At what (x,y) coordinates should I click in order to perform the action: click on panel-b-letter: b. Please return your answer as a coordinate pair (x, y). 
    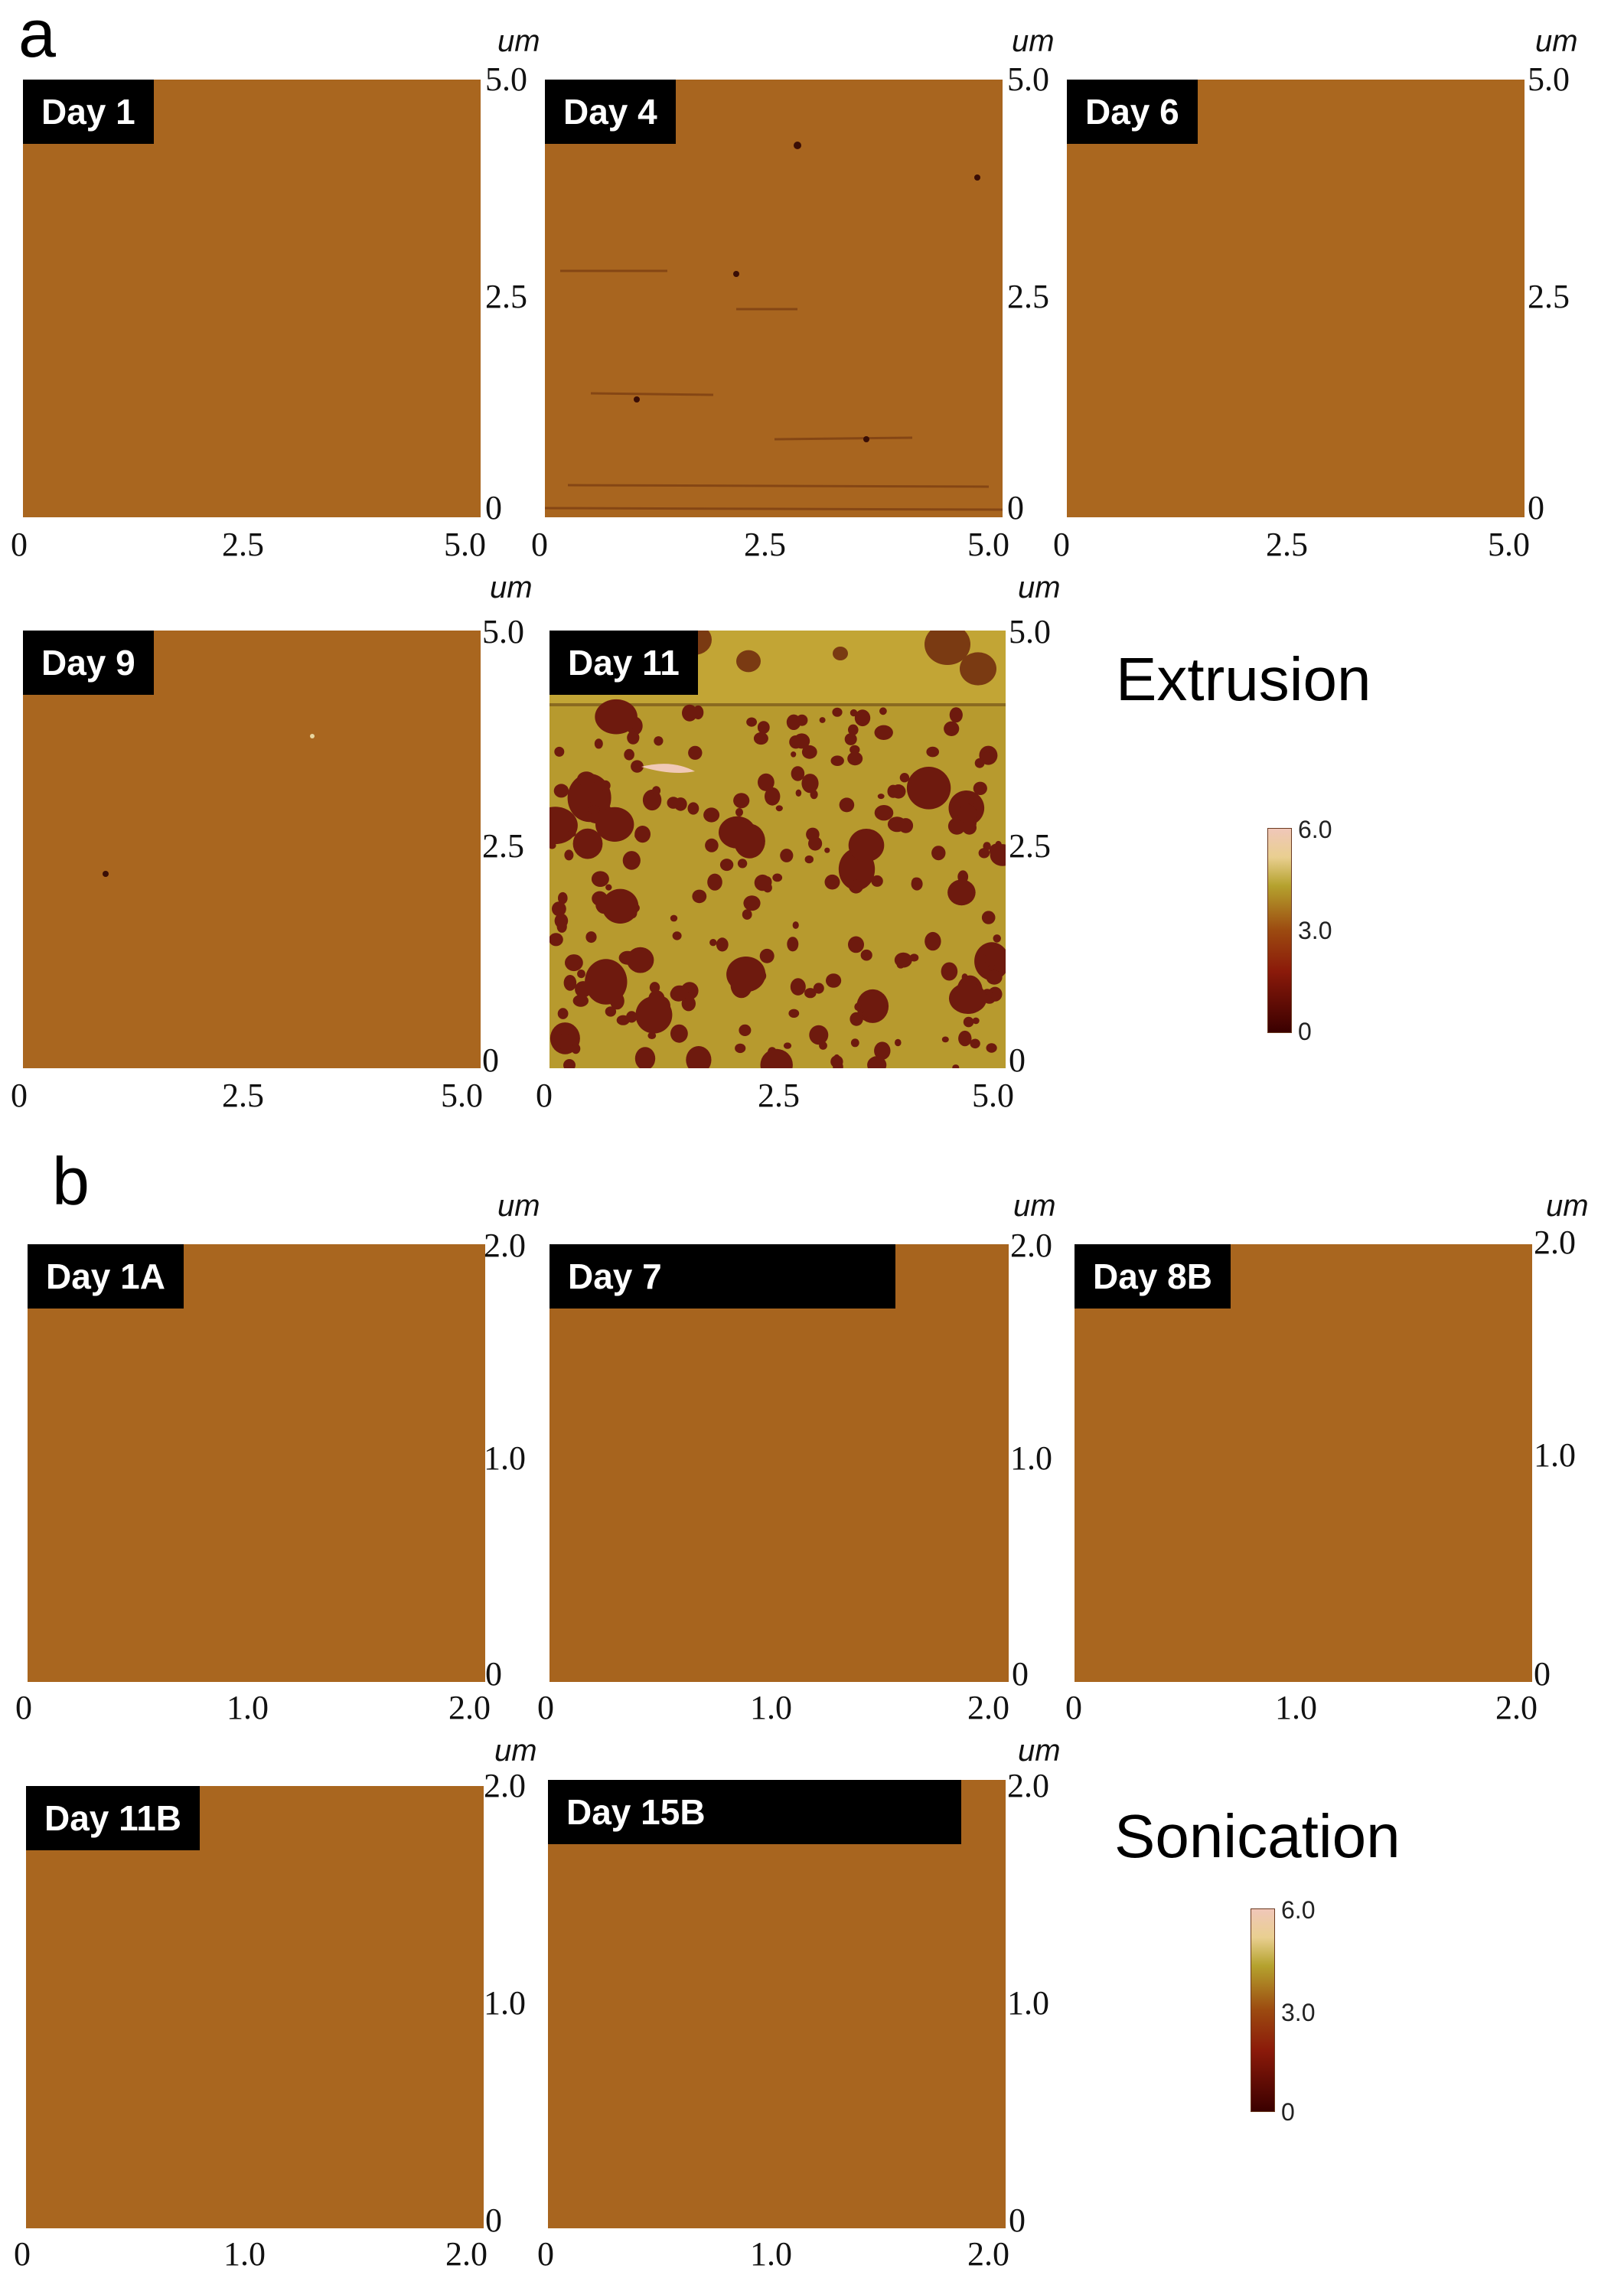
    Looking at the image, I should click on (71, 1181).